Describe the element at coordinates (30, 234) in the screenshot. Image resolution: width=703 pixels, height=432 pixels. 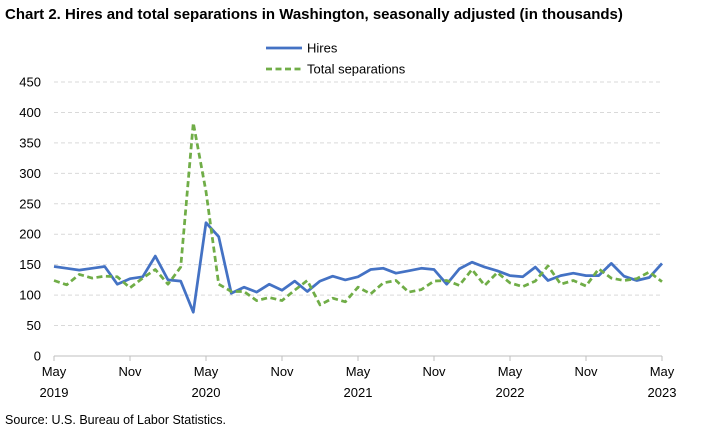
I see `y-tick-label: 200` at that location.